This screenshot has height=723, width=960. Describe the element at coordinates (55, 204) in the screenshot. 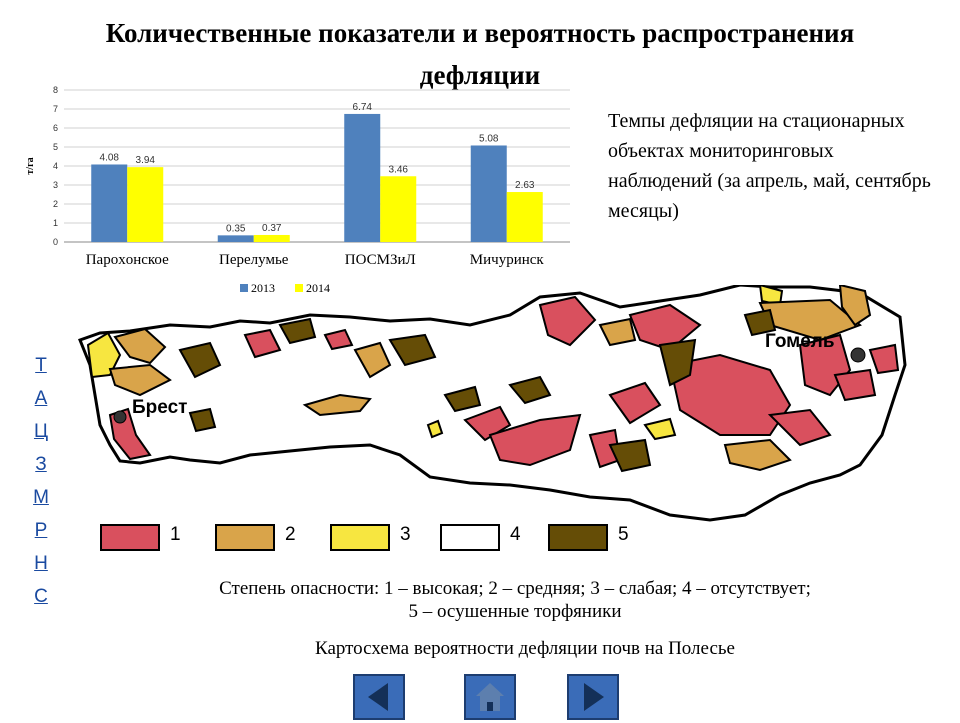

I see `y-tick-label: 2` at that location.